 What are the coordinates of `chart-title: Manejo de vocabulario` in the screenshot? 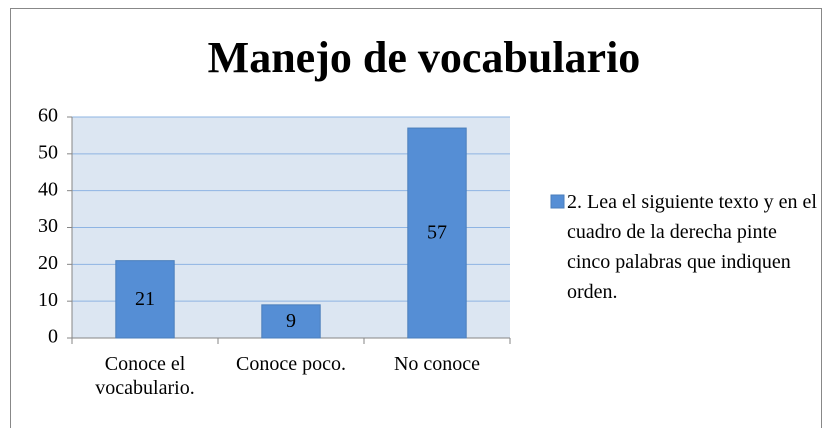 It's located at (424, 57).